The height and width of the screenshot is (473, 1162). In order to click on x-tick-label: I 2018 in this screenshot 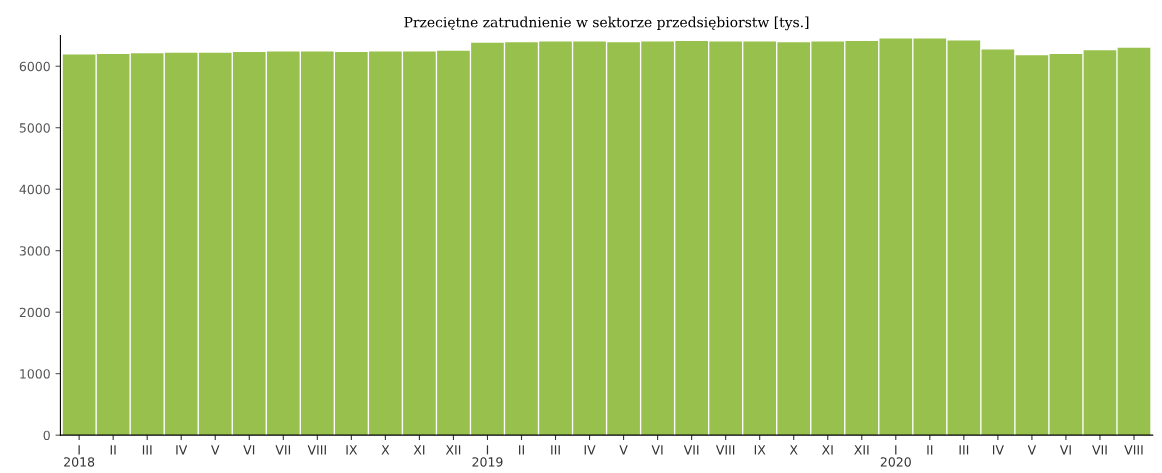, I will do `click(79, 456)`.